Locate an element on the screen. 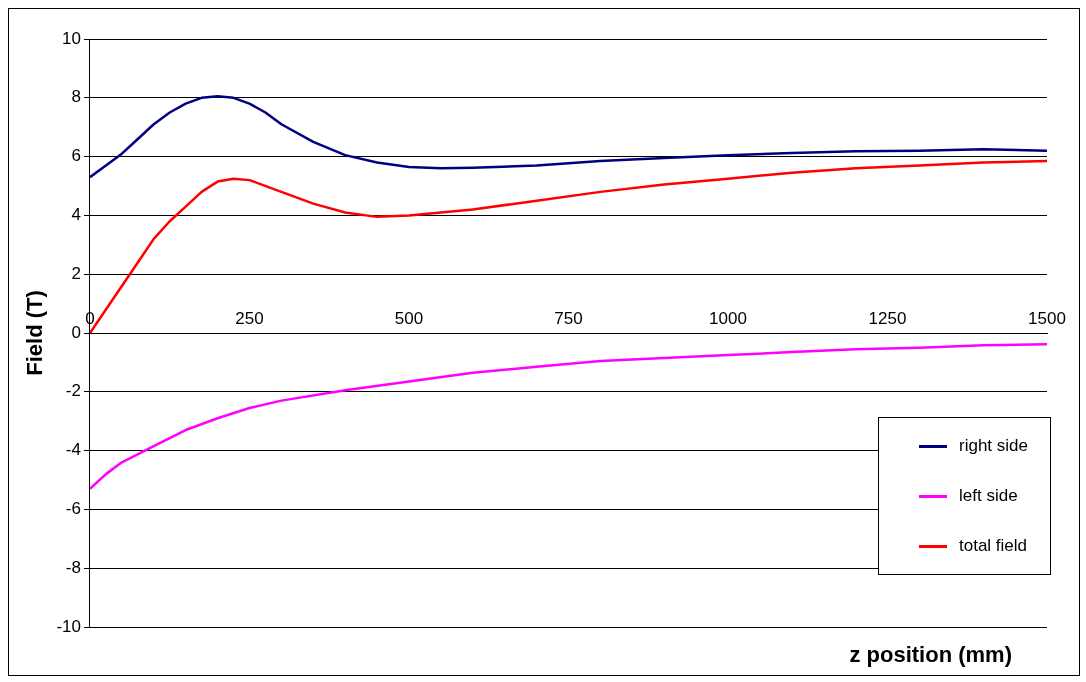 This screenshot has height=682, width=1086. y-tick-label: 6 is located at coordinates (76, 156).